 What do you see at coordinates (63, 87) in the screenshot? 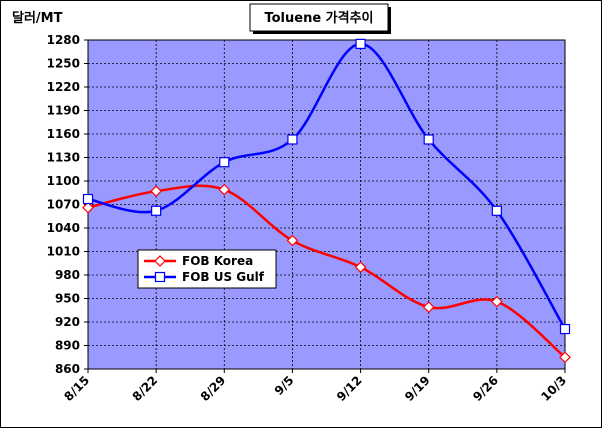
I see `y-tick-label: 1220` at bounding box center [63, 87].